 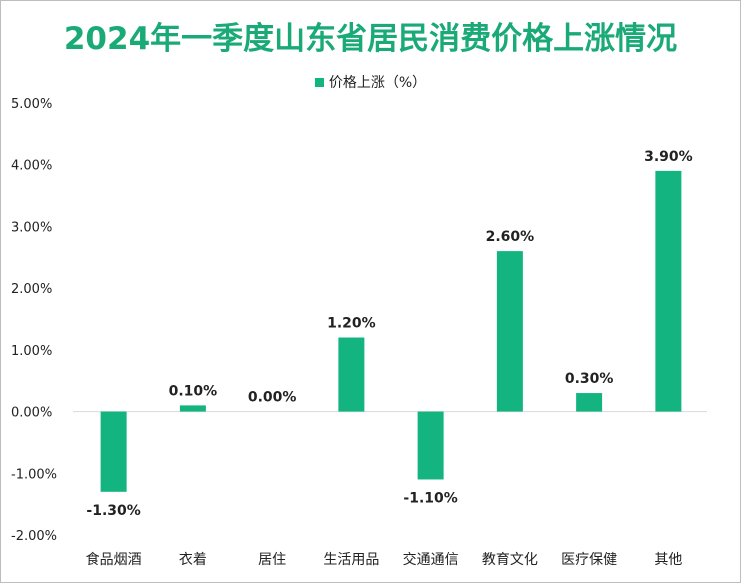 I want to click on x-tick-label: 其他, so click(x=668, y=560).